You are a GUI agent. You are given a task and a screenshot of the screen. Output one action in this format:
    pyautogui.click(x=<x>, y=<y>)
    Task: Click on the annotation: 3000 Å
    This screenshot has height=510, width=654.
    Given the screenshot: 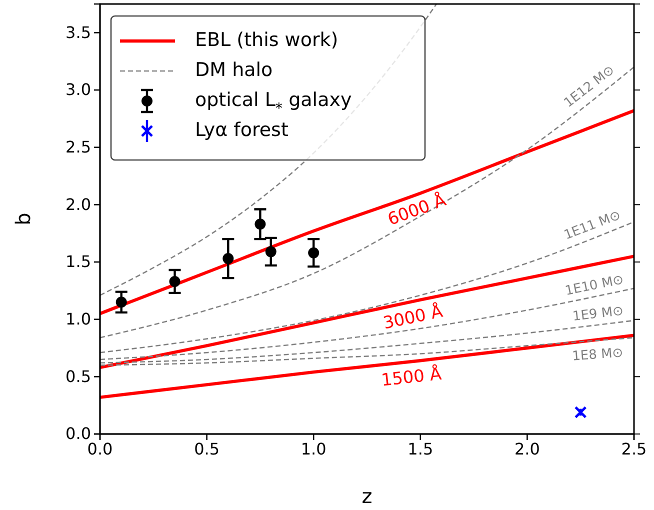 What is the action you would take?
    pyautogui.click(x=413, y=317)
    